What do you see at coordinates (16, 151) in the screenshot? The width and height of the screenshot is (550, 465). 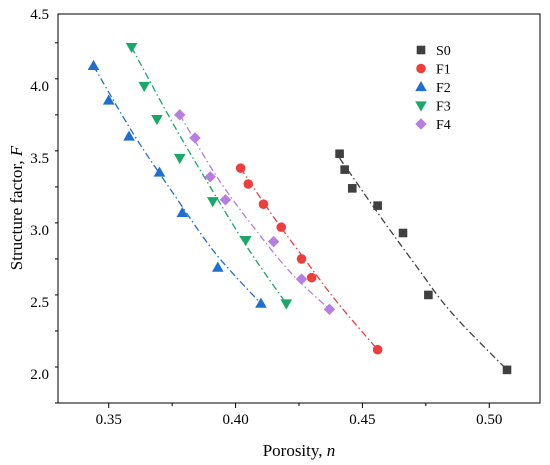 I see `y-axis-variable: F` at bounding box center [16, 151].